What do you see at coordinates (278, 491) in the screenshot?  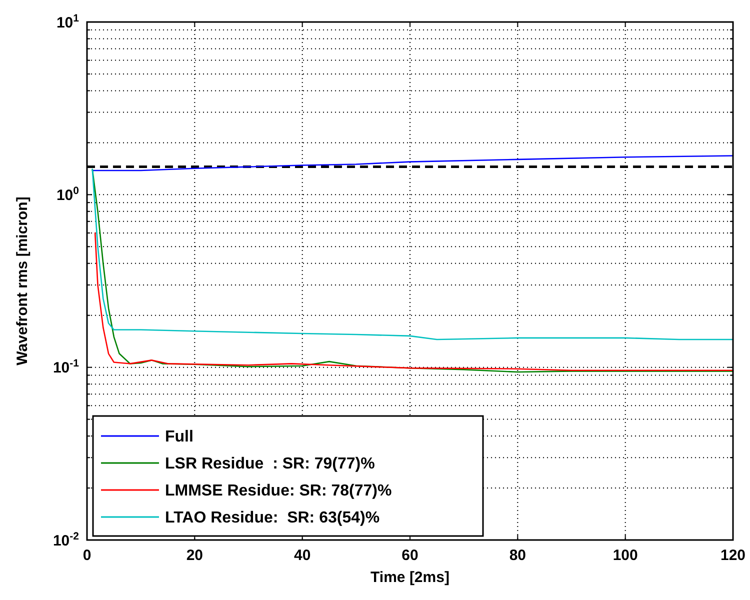 I see `legend-label: LMMSE Residue: SR: 78(77)%` at bounding box center [278, 491].